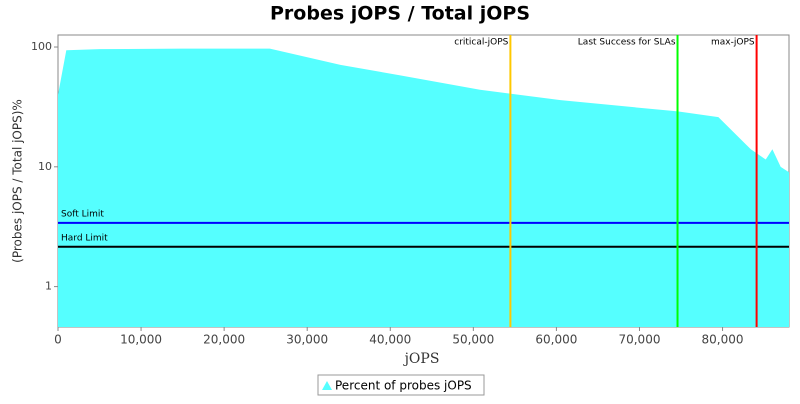 Image resolution: width=800 pixels, height=404 pixels. I want to click on x-tick-label: 0, so click(58, 340).